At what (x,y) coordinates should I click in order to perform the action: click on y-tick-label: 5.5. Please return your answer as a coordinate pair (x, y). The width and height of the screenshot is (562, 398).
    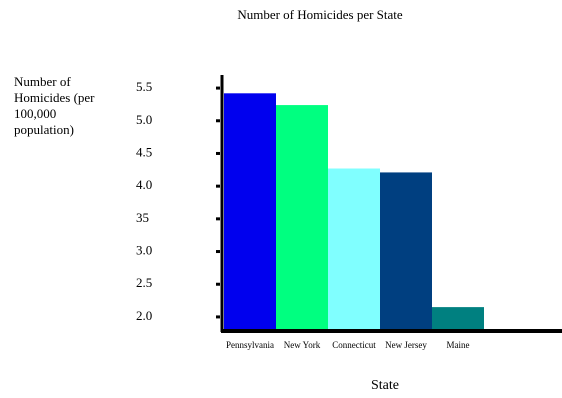
    Looking at the image, I should click on (144, 86).